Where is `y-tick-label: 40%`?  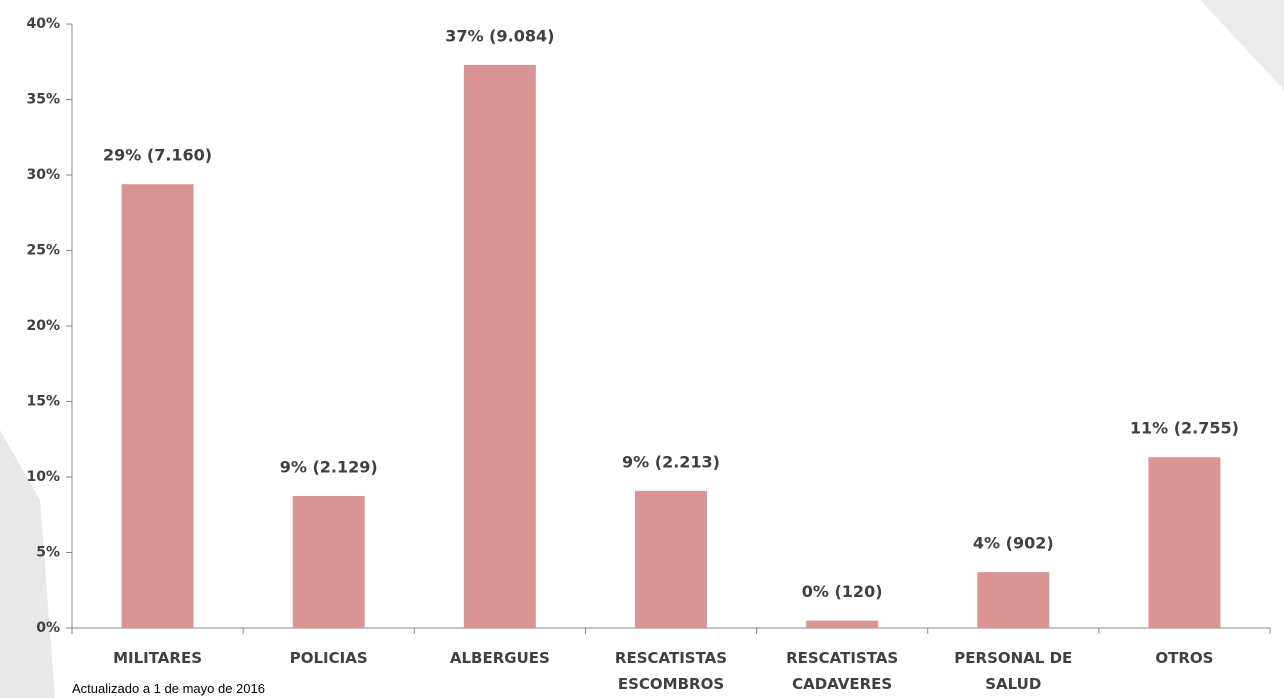
y-tick-label: 40% is located at coordinates (43, 24).